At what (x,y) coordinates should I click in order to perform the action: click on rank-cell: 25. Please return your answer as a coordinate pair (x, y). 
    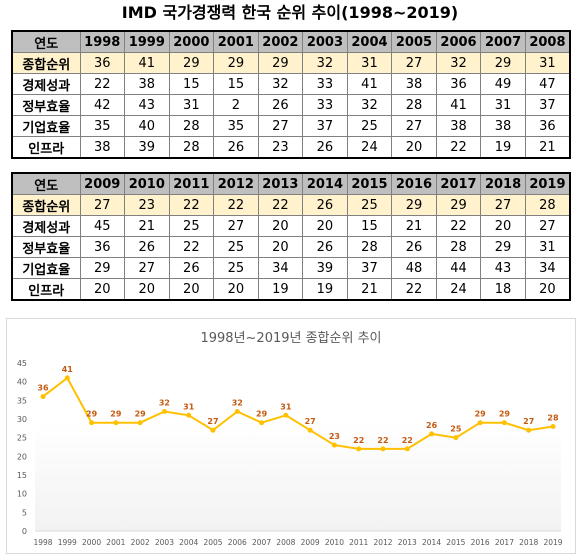
    Looking at the image, I should click on (191, 226).